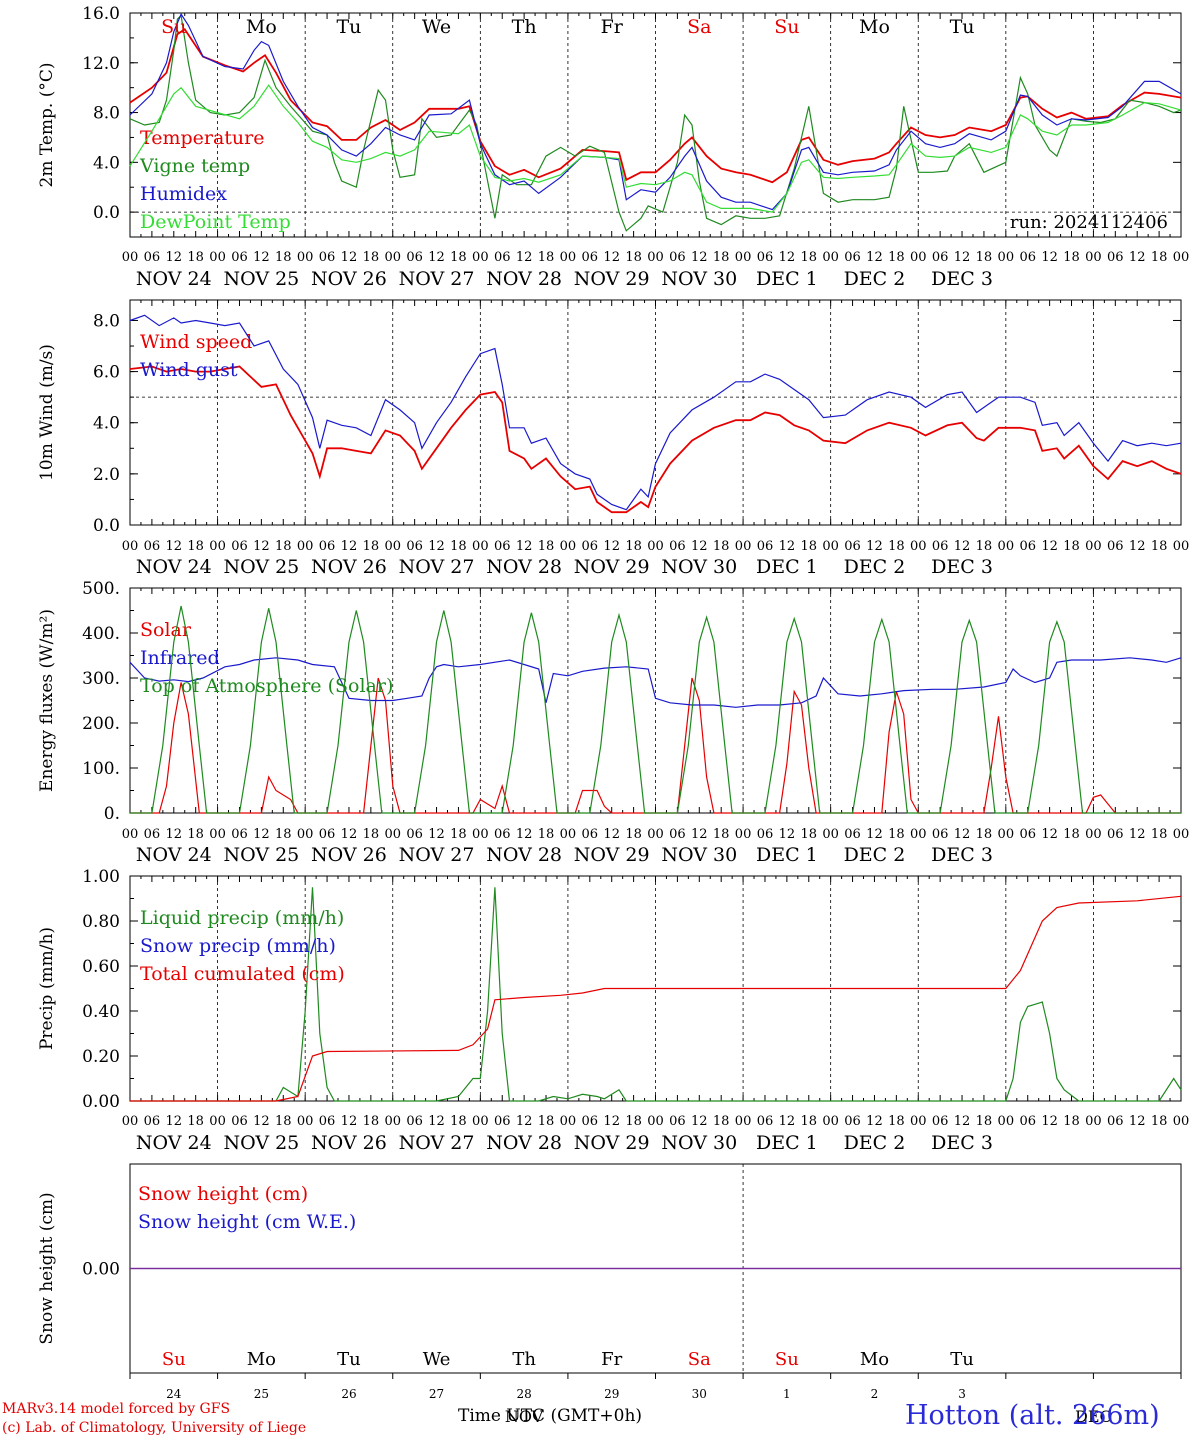  What do you see at coordinates (106, 321) in the screenshot?
I see `y-tick-label: 8.0` at bounding box center [106, 321].